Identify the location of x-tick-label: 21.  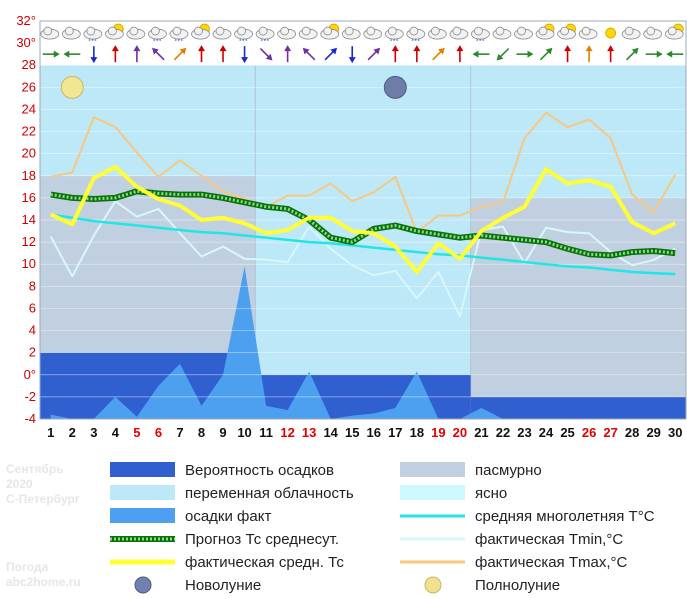
(481, 432).